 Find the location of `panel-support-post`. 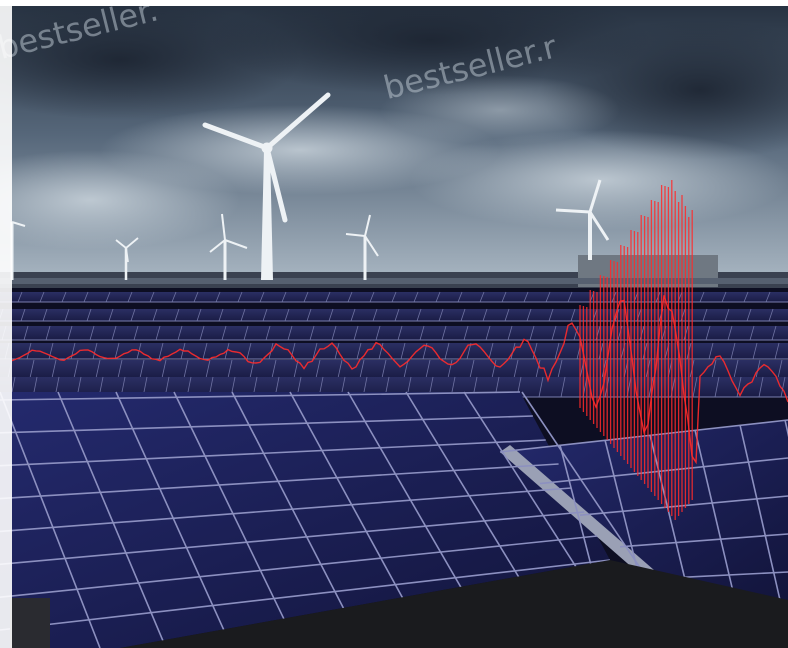

panel-support-post is located at coordinates (30, 623).